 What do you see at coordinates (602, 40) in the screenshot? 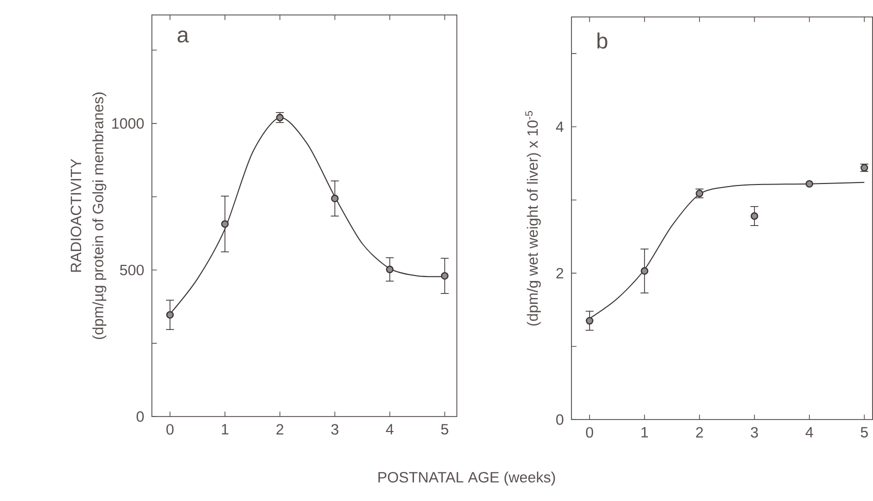
I see `text: b` at bounding box center [602, 40].